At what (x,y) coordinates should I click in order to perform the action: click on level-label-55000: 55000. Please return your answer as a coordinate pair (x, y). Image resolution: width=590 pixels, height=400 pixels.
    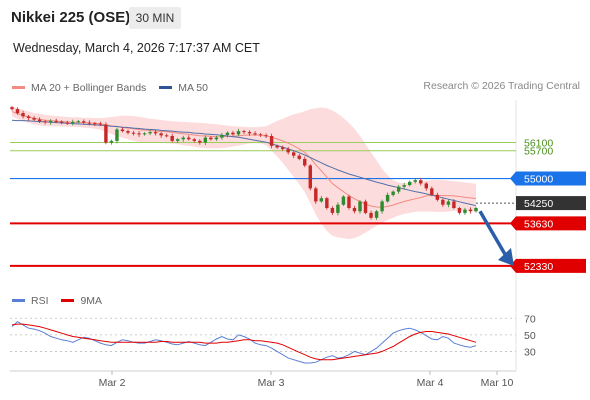
    Looking at the image, I should click on (538, 180).